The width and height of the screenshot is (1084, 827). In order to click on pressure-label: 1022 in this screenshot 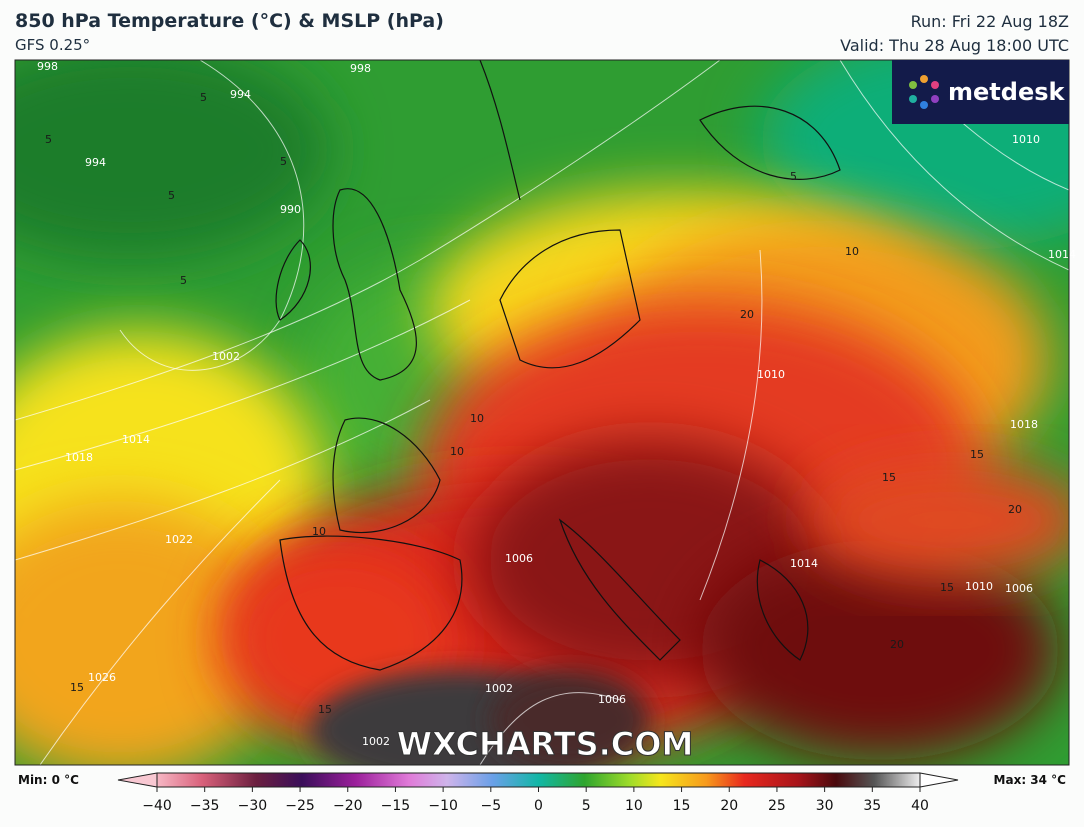, I will do `click(179, 539)`.